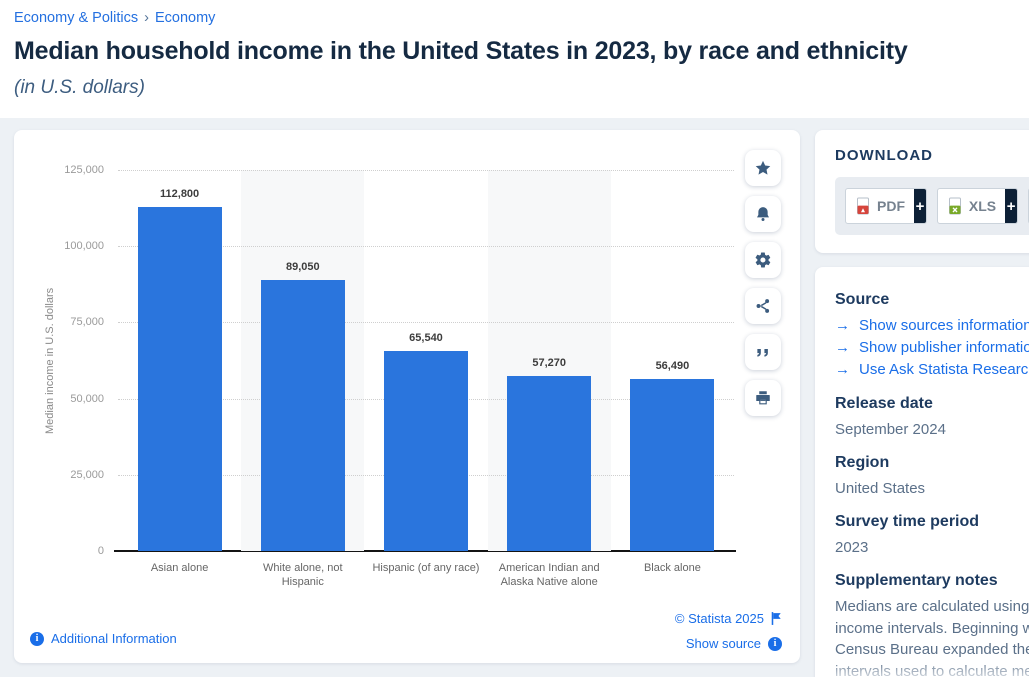  What do you see at coordinates (862, 462) in the screenshot?
I see `region-heading: Region` at bounding box center [862, 462].